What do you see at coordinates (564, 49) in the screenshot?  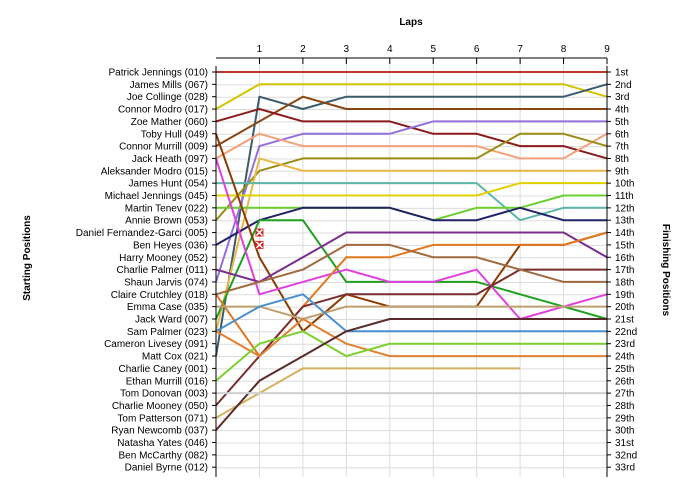 I see `lap-tick-label: 8` at bounding box center [564, 49].